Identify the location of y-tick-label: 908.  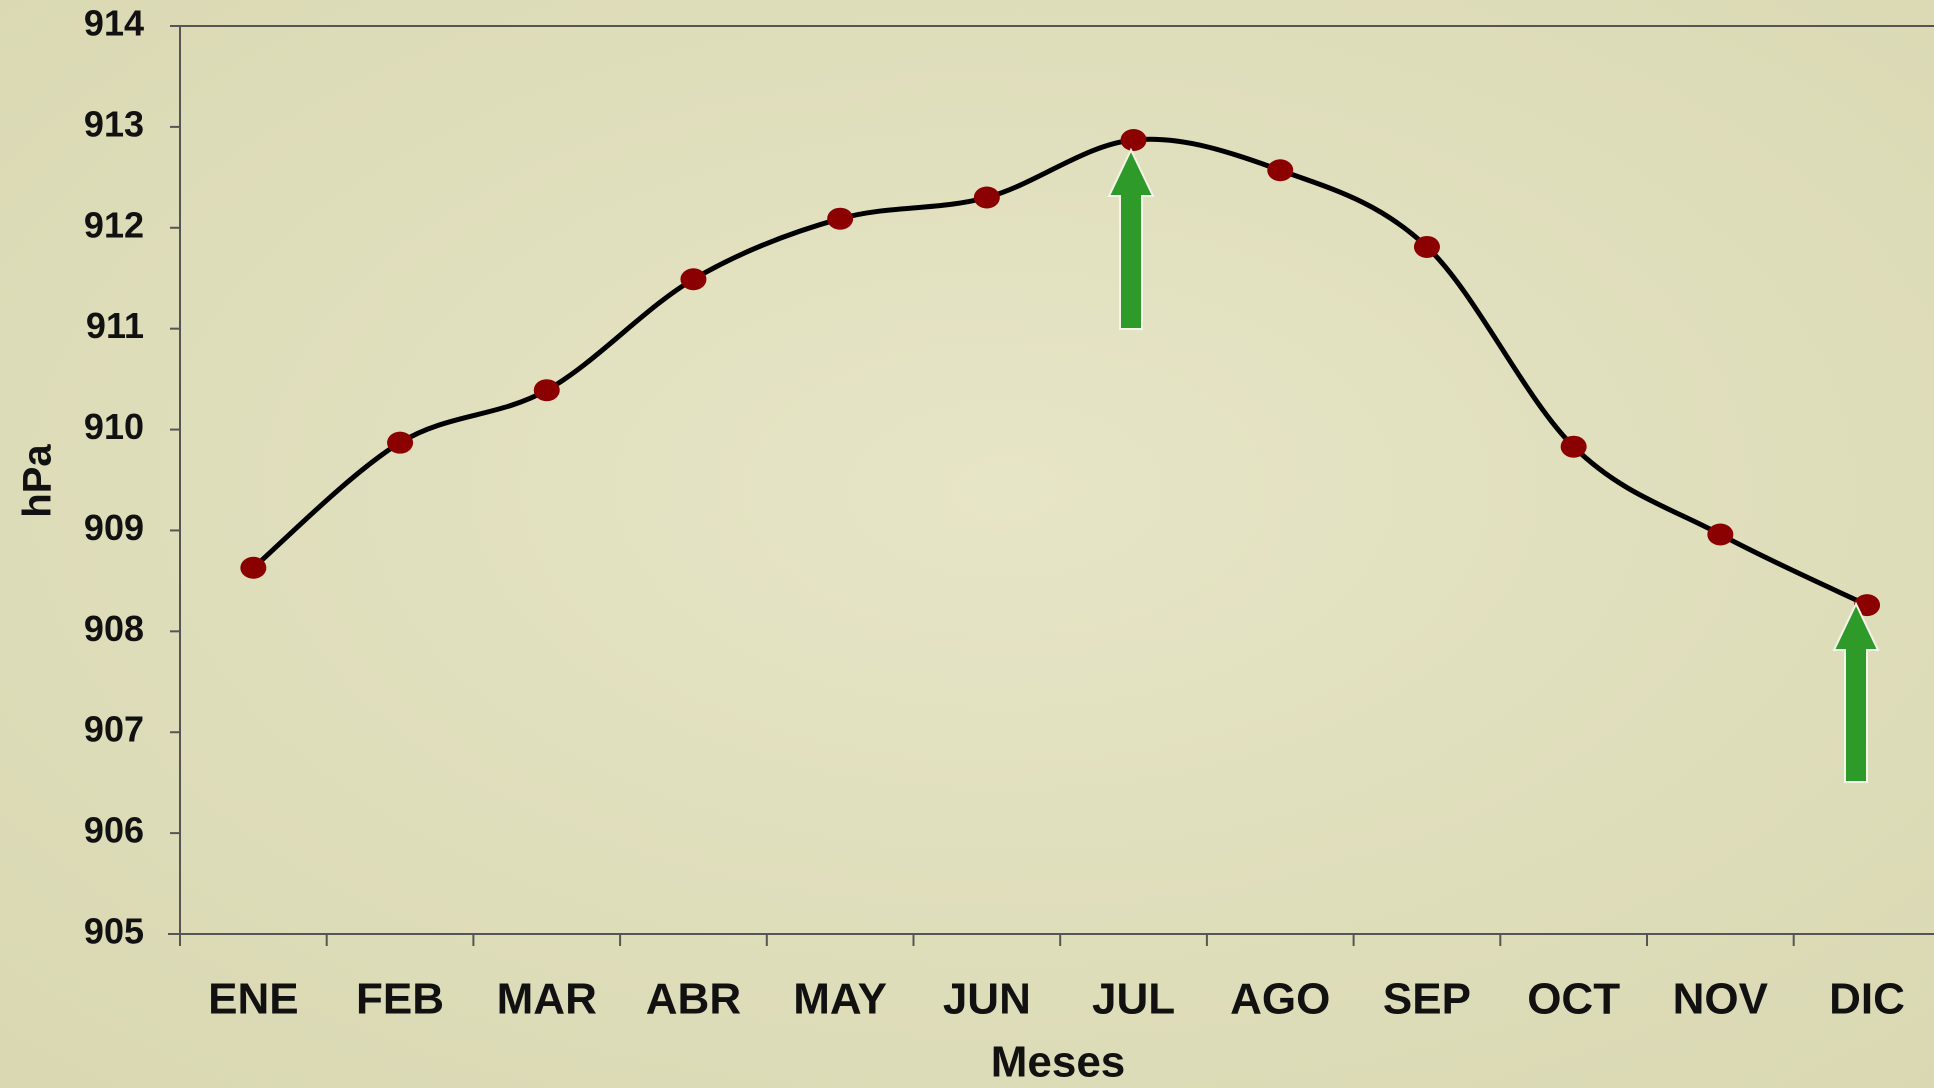
(114, 628).